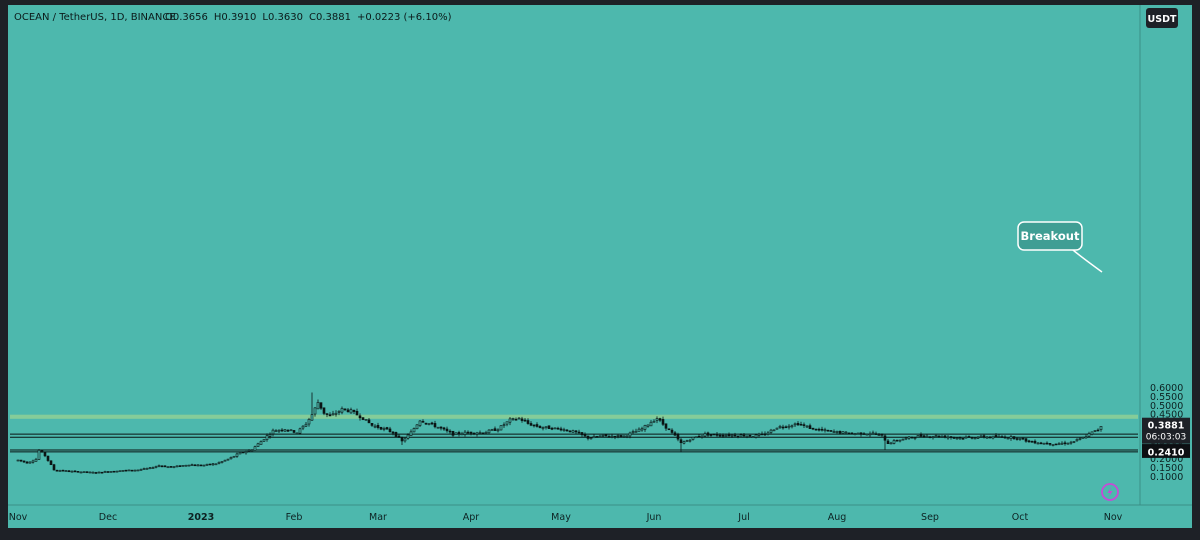 This screenshot has height=540, width=1200. I want to click on breakout-callout: Breakout, so click(1060, 247).